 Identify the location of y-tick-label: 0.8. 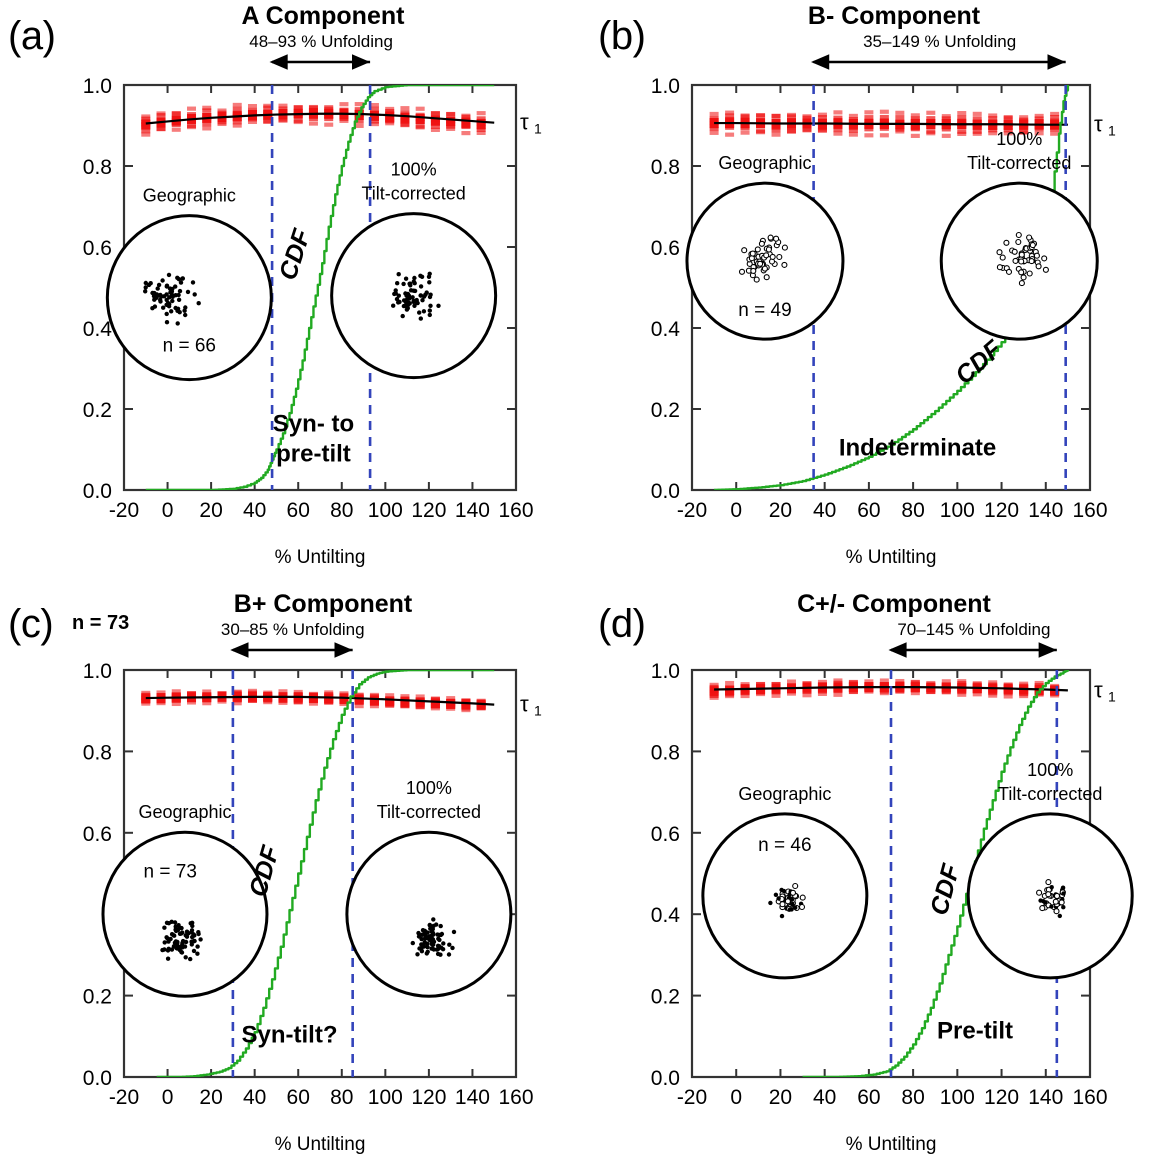
(97, 167).